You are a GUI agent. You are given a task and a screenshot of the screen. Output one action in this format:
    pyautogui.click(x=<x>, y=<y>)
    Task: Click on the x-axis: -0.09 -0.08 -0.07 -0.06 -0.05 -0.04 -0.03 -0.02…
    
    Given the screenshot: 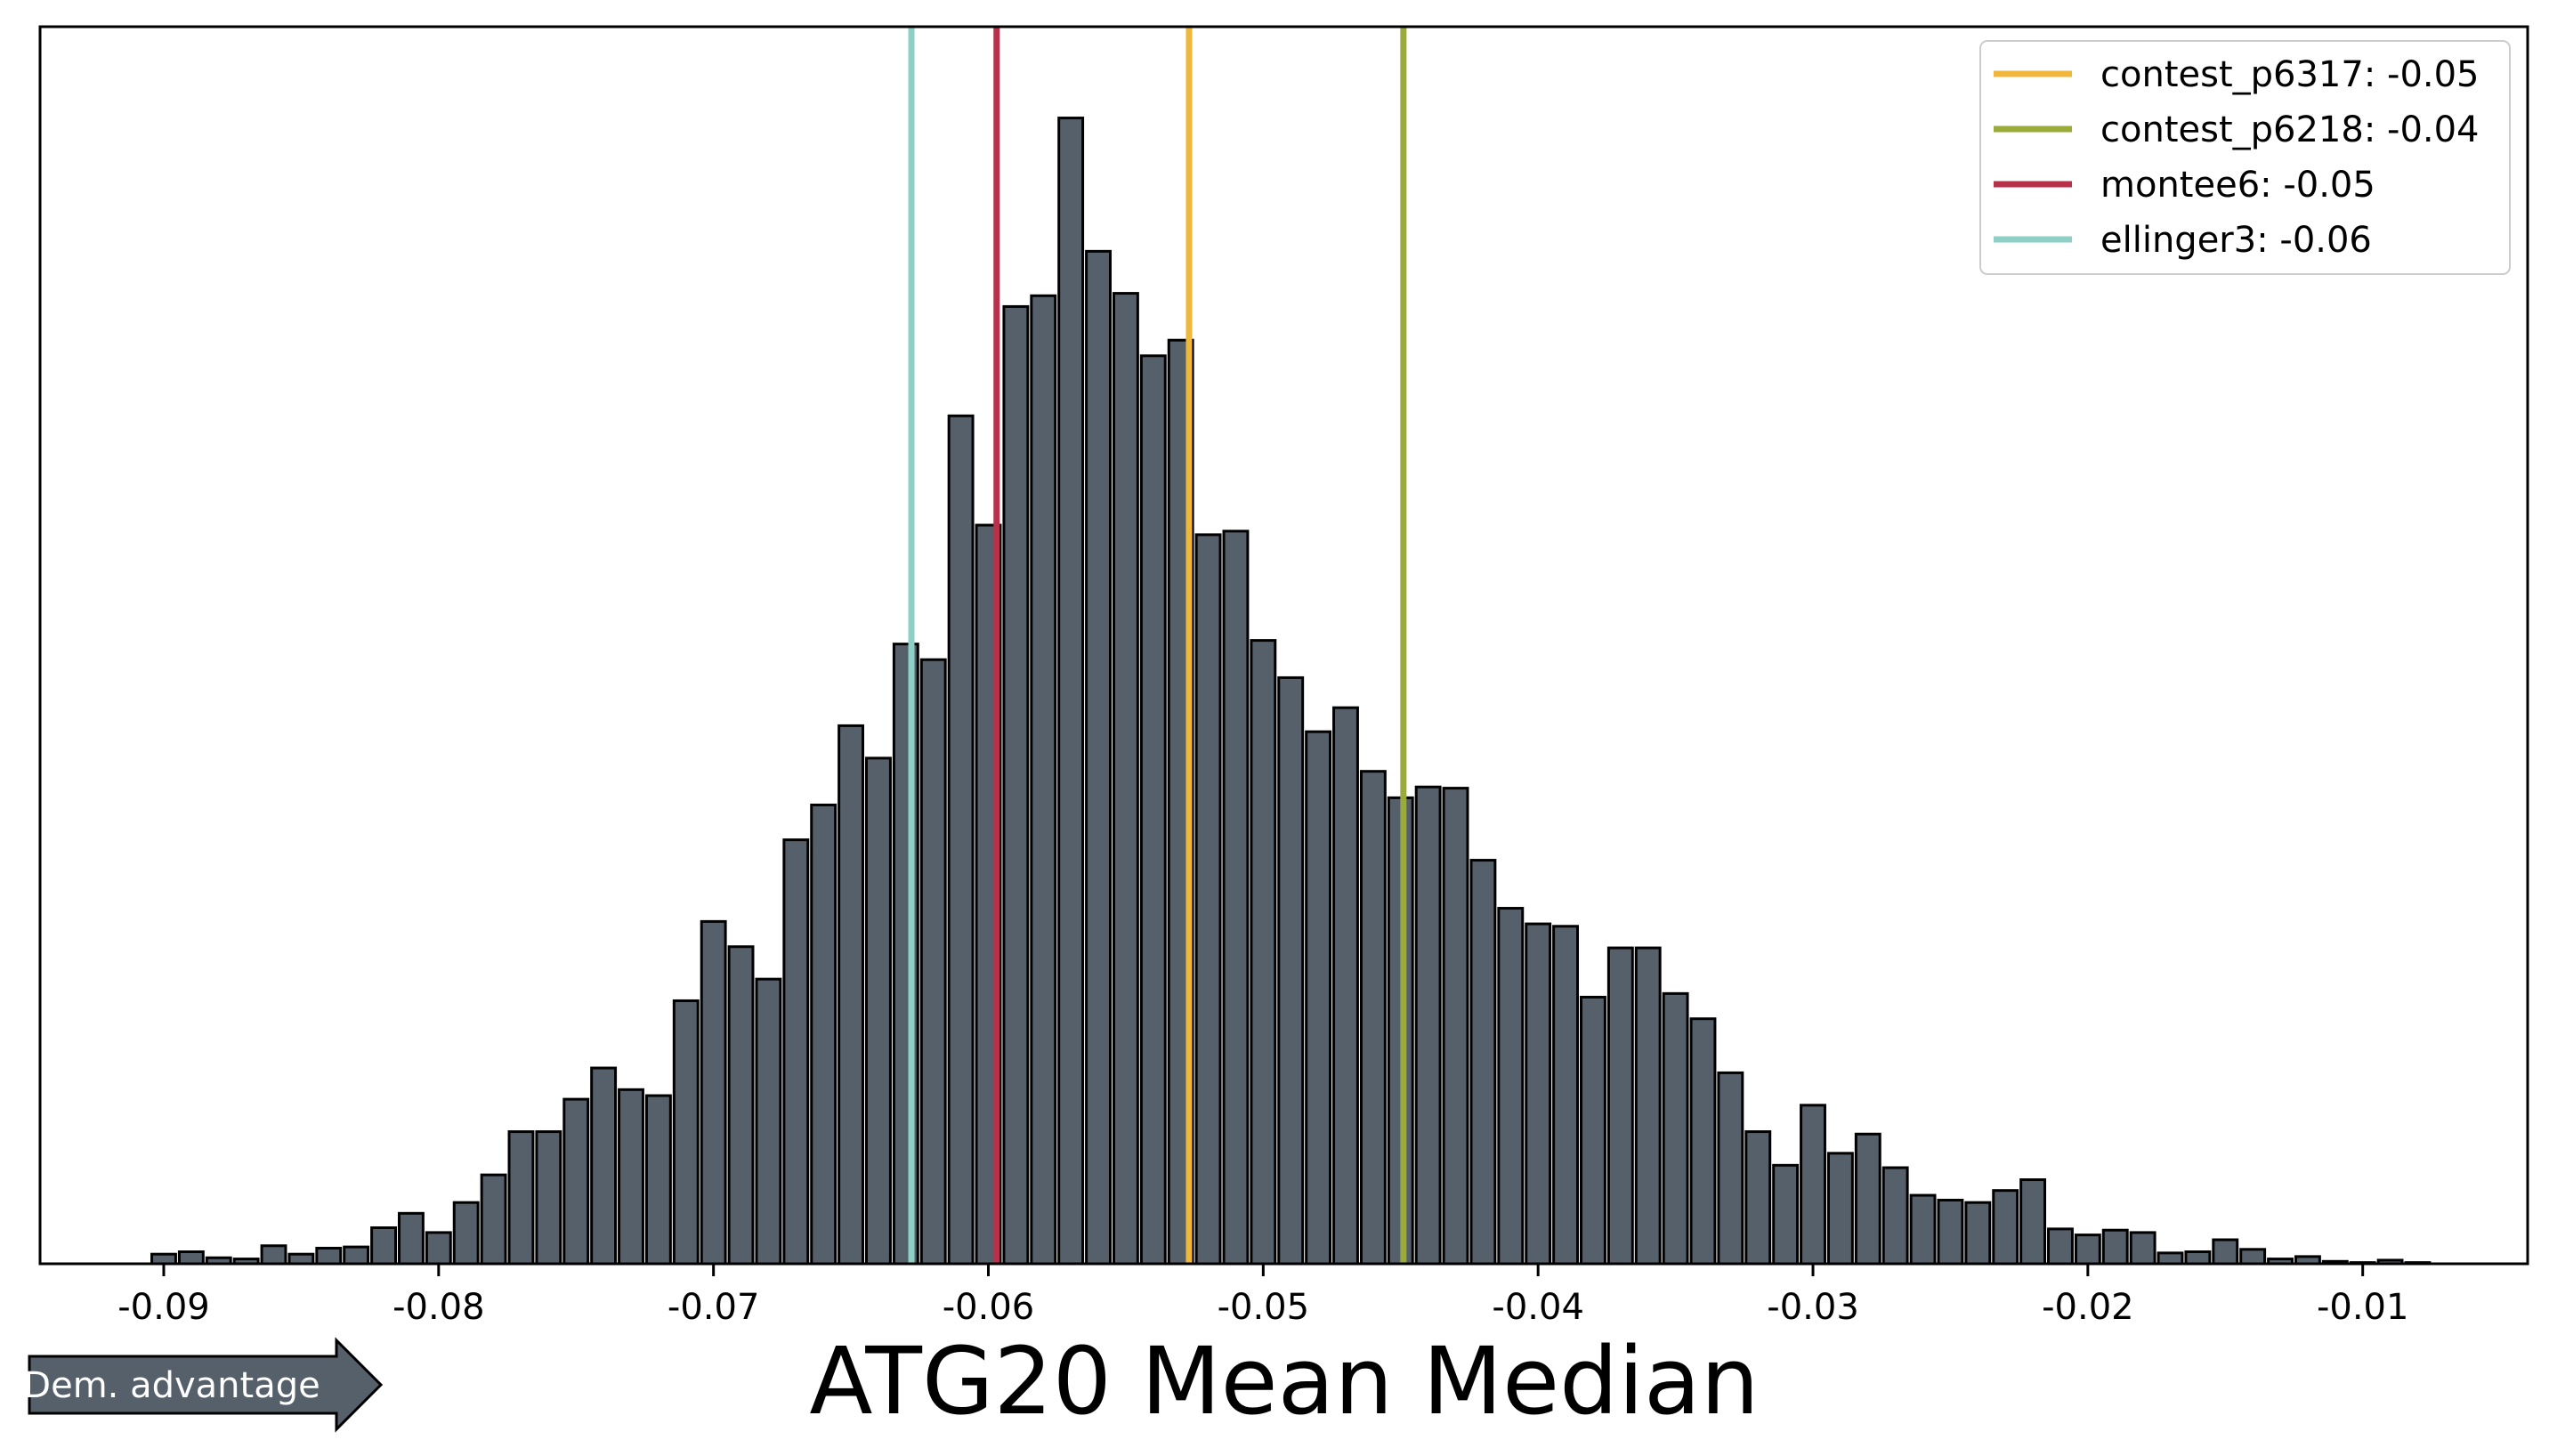 What is the action you would take?
    pyautogui.click(x=1262, y=1296)
    